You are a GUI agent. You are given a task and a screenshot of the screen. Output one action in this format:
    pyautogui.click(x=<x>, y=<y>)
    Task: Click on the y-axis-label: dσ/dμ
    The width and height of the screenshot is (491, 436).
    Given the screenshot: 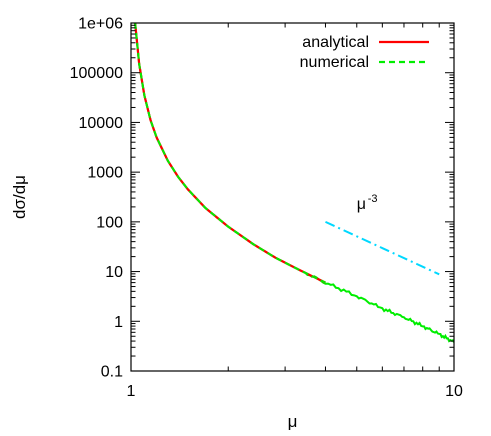 What is the action you would take?
    pyautogui.click(x=19, y=197)
    